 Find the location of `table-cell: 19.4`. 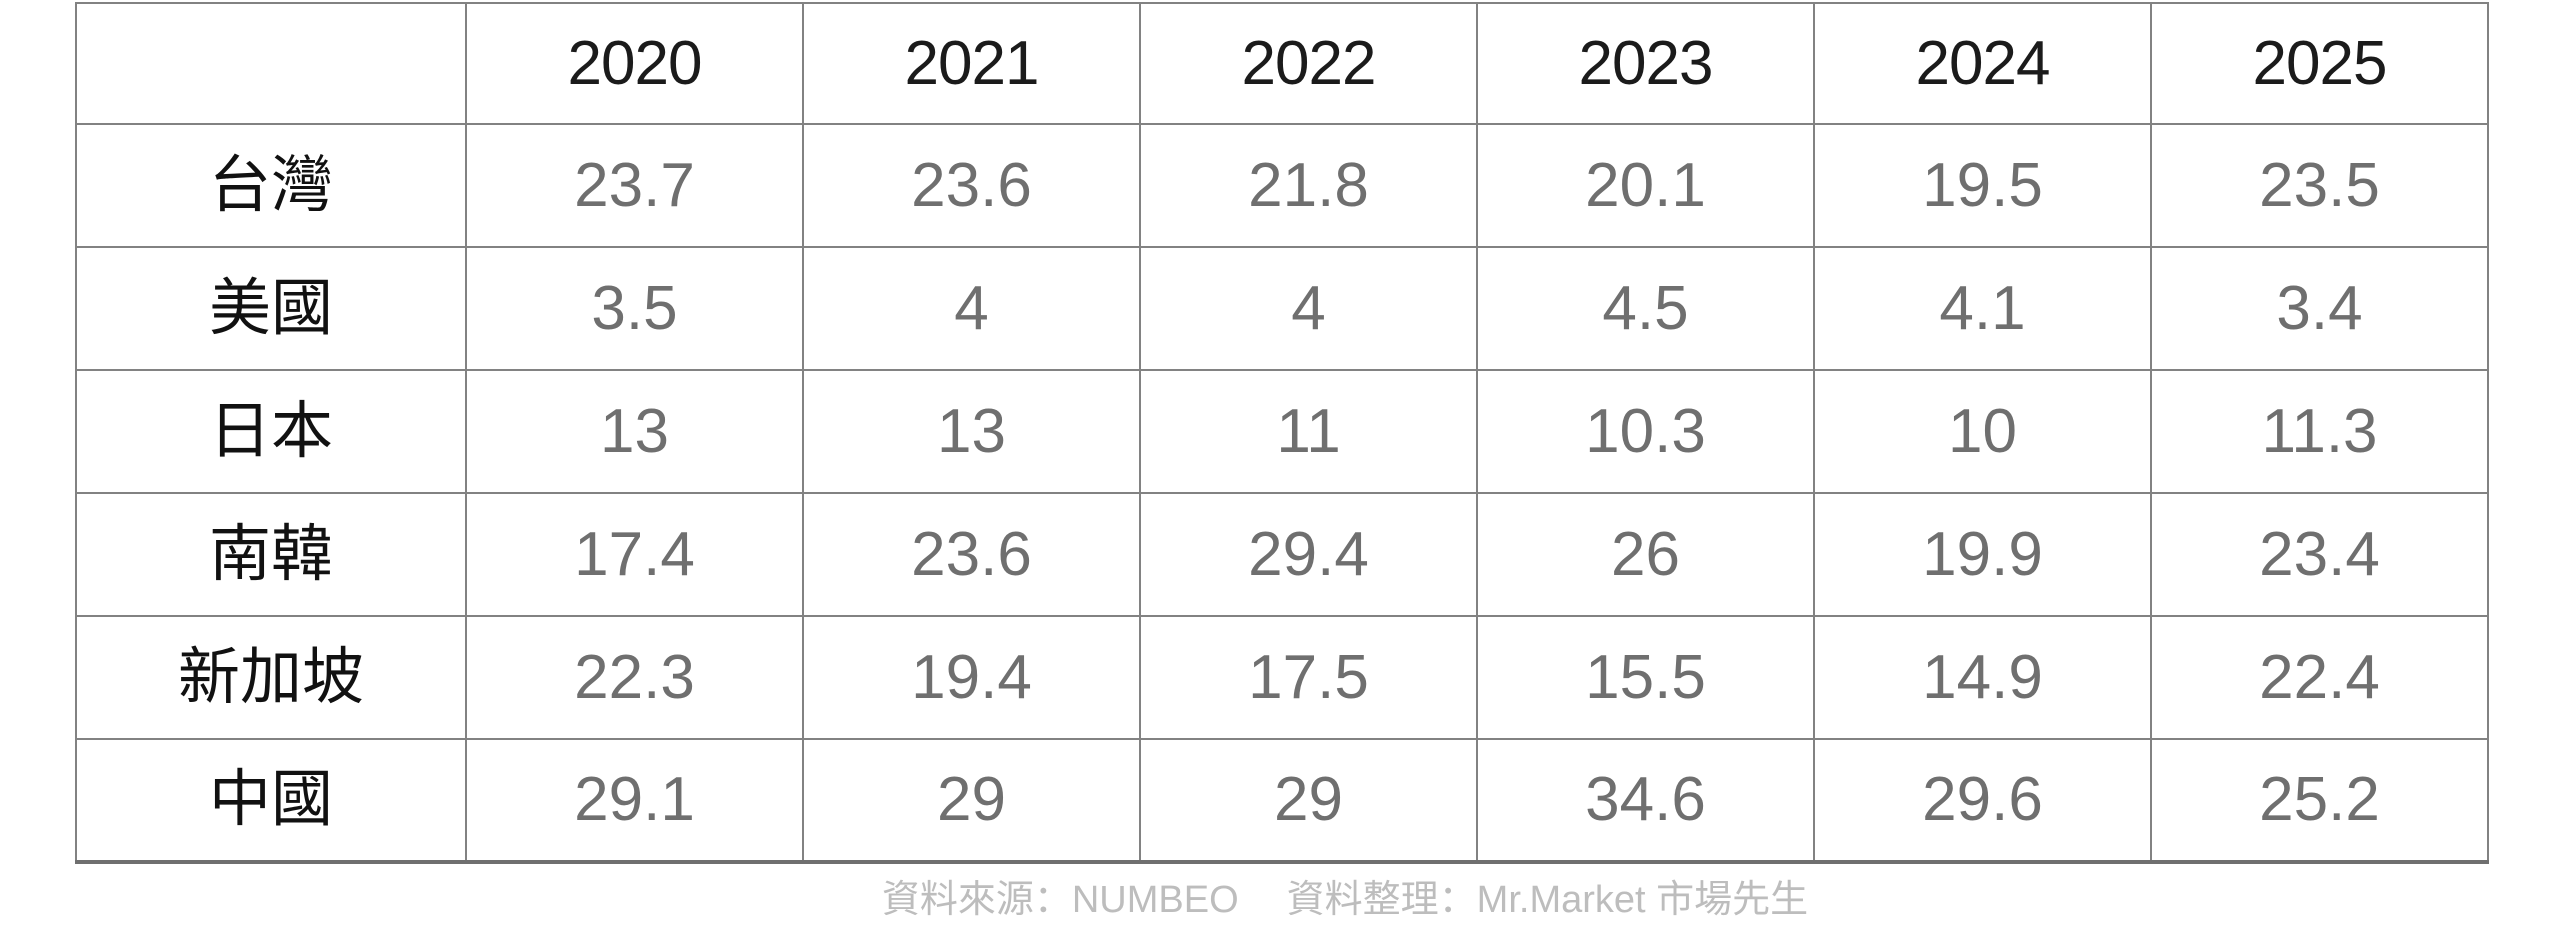

table-cell: 19.4 is located at coordinates (971, 677).